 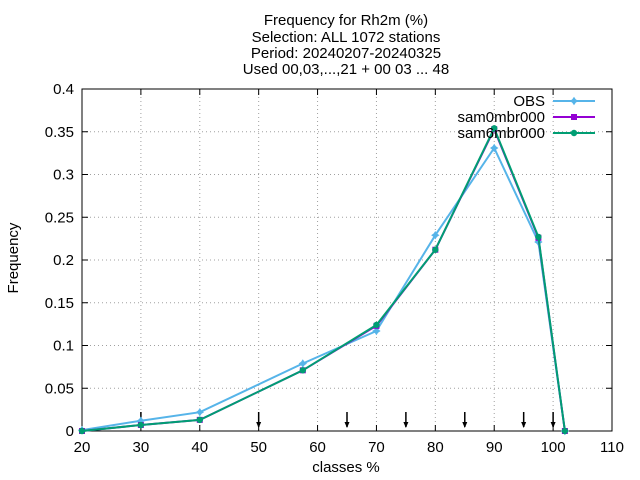 What do you see at coordinates (346, 53) in the screenshot?
I see `title-line-3: Period: 20240207-20240325` at bounding box center [346, 53].